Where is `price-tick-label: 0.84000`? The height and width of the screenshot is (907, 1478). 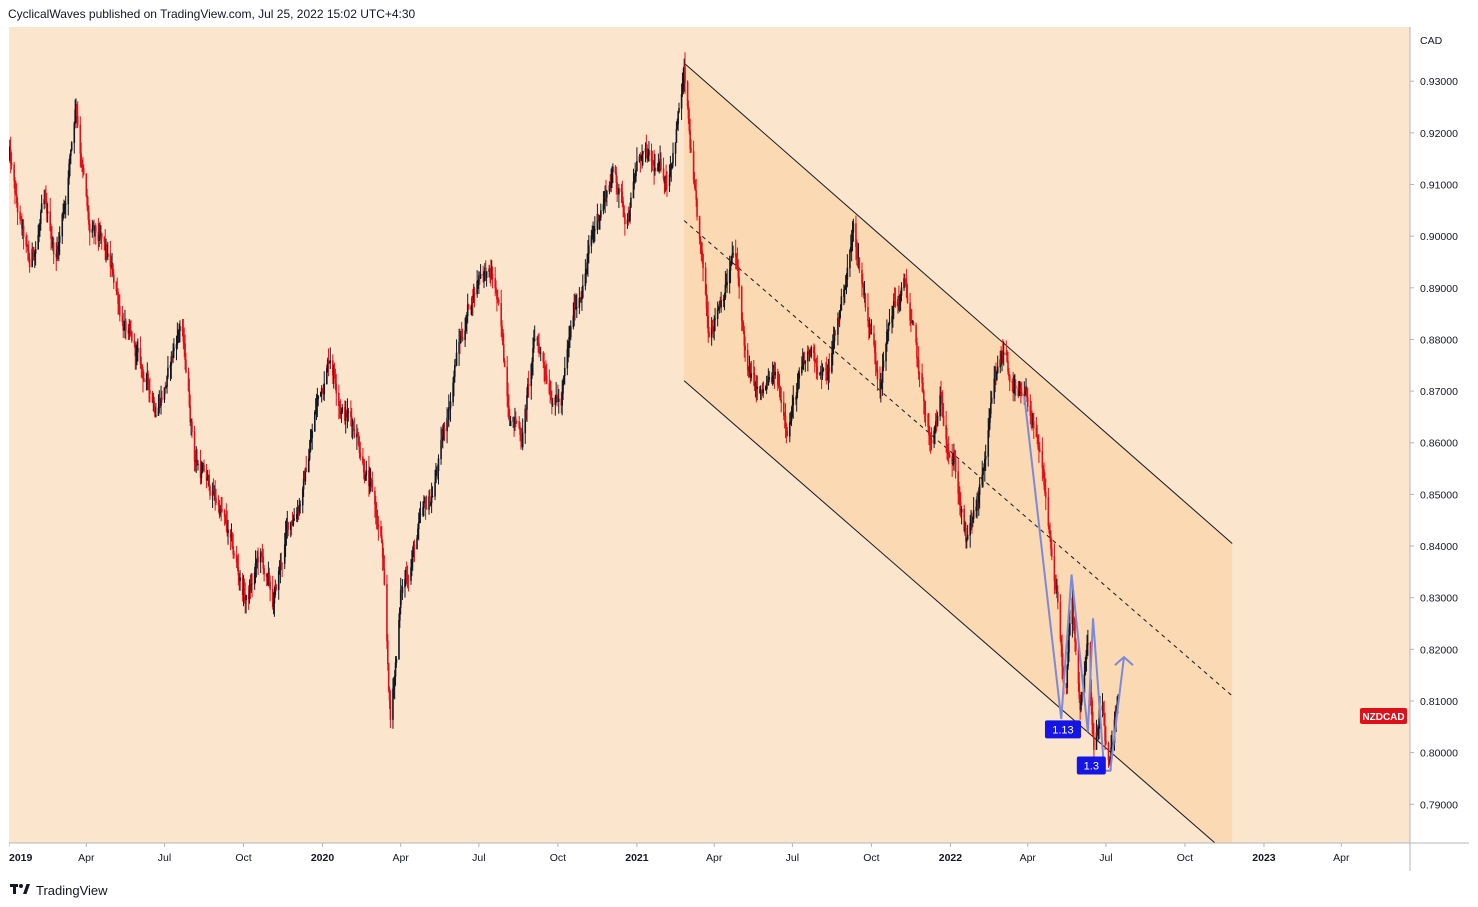 price-tick-label: 0.84000 is located at coordinates (1439, 547).